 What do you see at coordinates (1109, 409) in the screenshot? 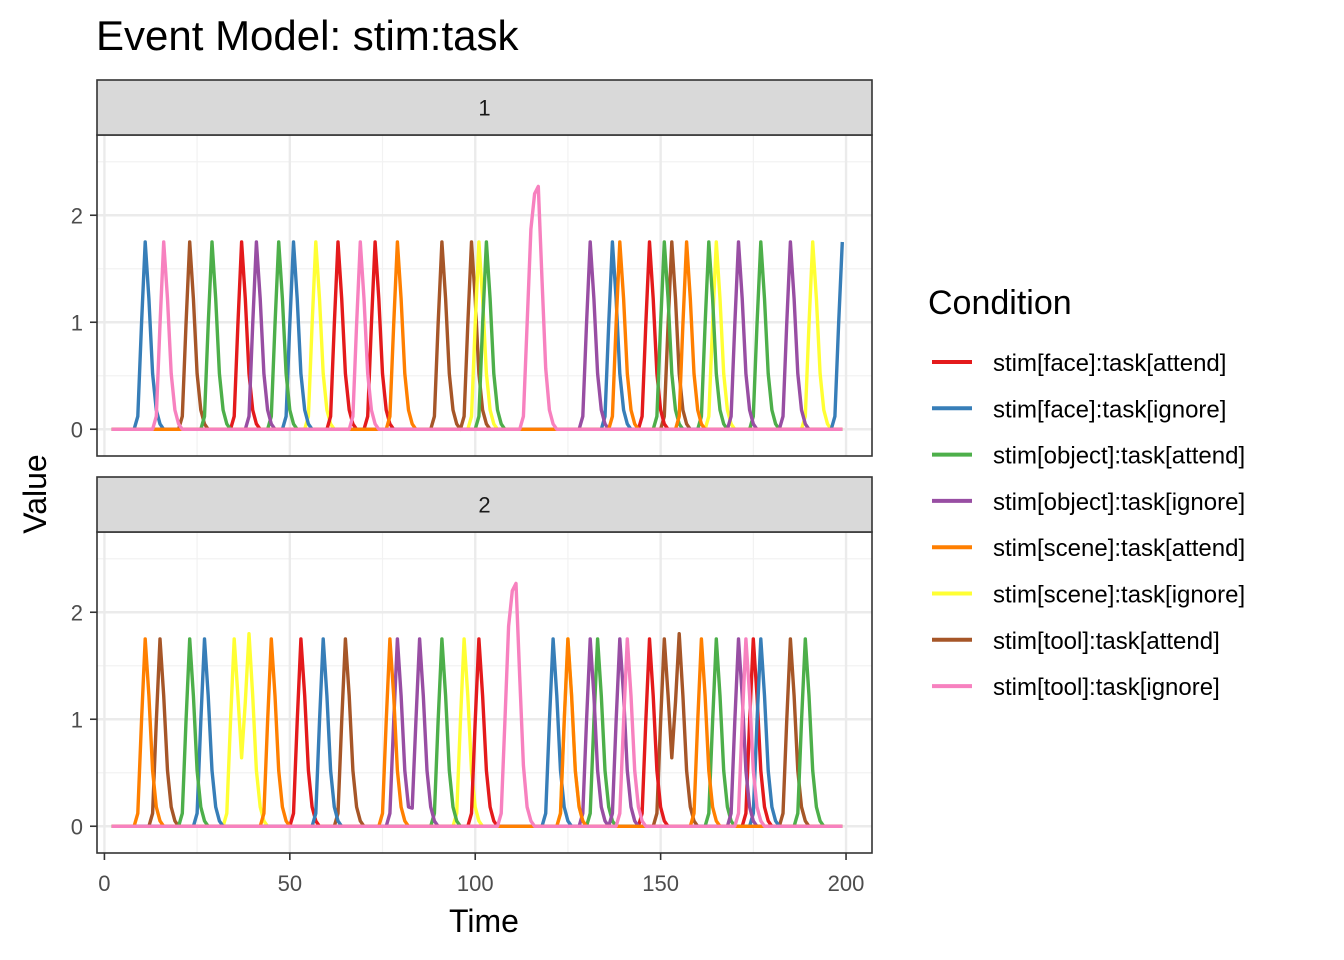
I see `legend-label: stim[face]:task[ignore]` at bounding box center [1109, 409].